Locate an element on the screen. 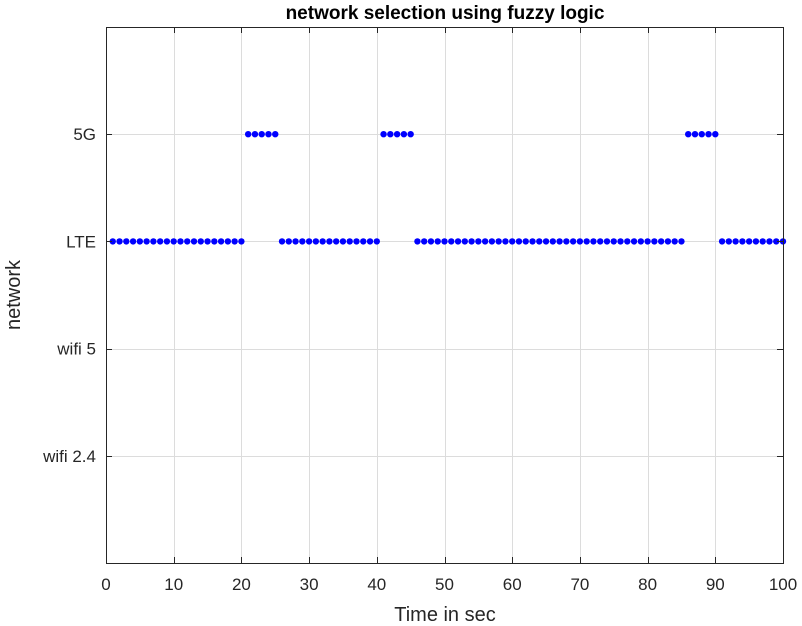 Image resolution: width=802 pixels, height=626 pixels. y-tick-label: wifi 5 is located at coordinates (76, 349).